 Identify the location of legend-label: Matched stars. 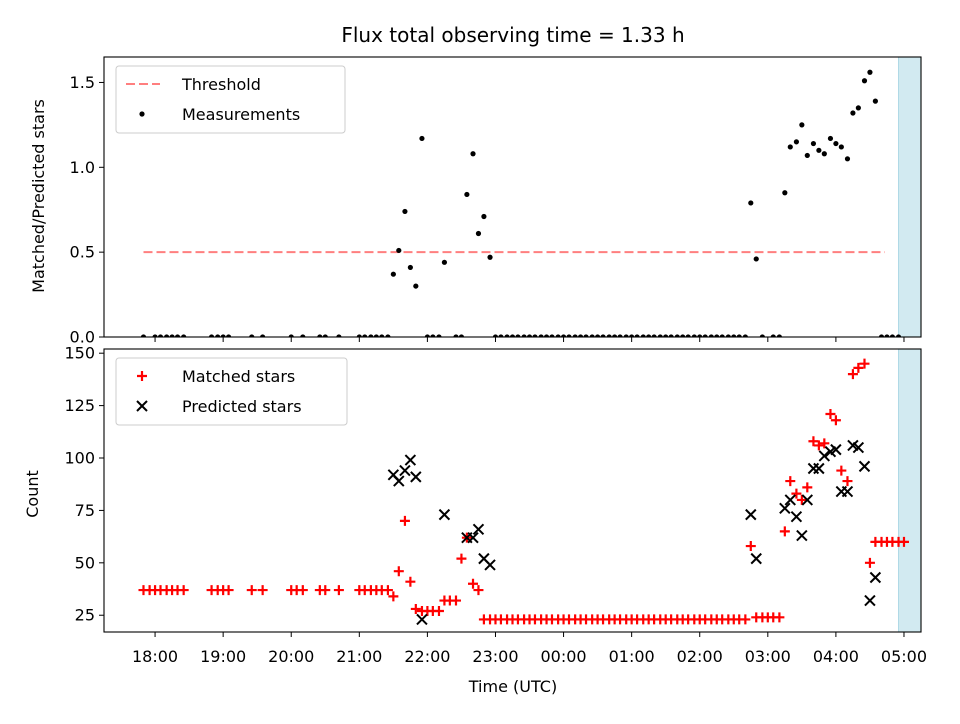
(238, 376).